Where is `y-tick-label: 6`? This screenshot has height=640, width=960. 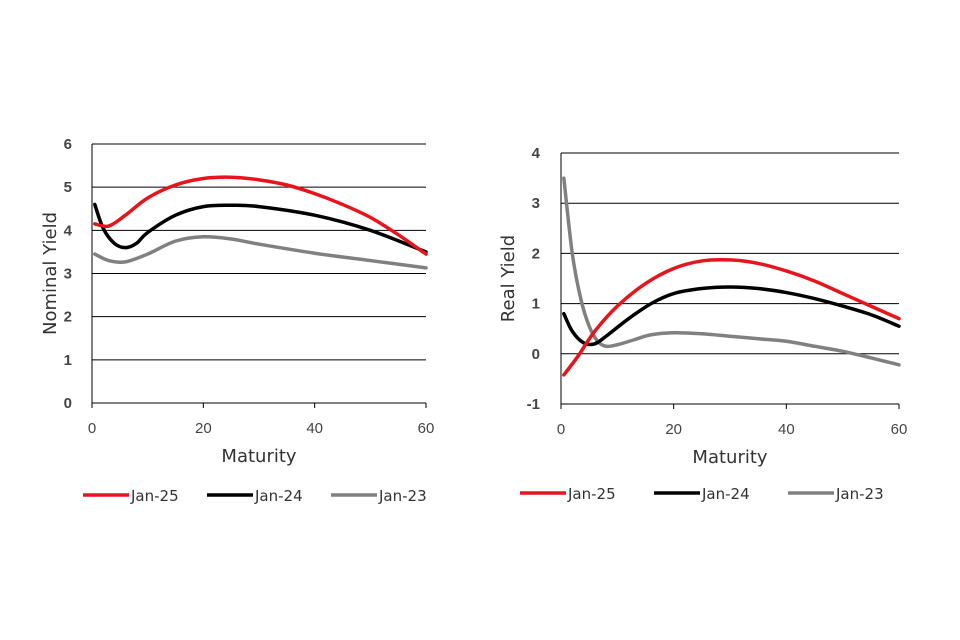 y-tick-label: 6 is located at coordinates (68, 144).